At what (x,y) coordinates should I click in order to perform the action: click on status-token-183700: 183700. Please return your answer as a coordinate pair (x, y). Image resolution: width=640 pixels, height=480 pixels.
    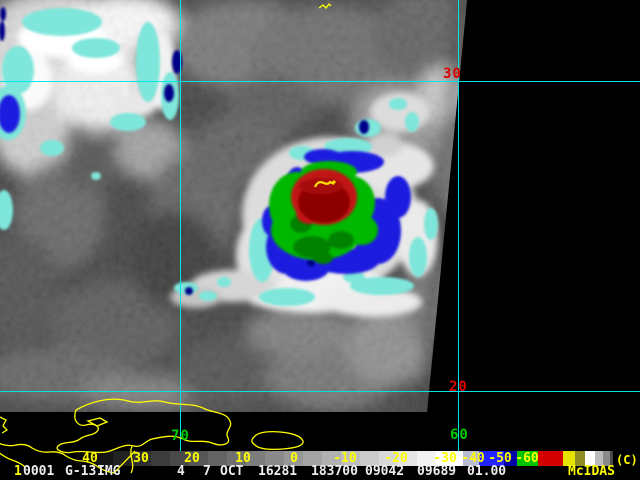
    Looking at the image, I should click on (334, 471).